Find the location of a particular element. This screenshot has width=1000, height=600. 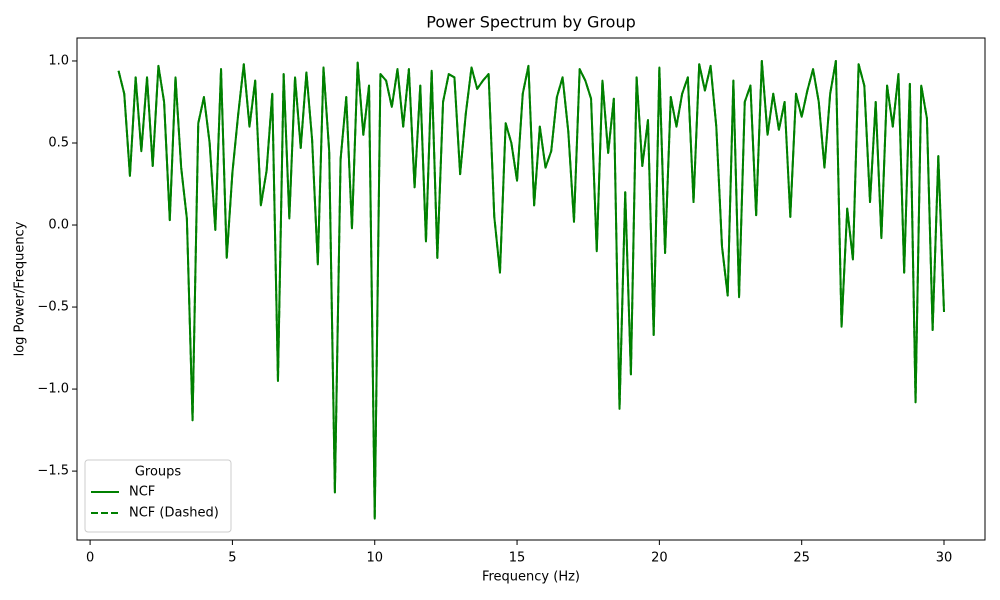

x-tick-label: 5 is located at coordinates (232, 558).